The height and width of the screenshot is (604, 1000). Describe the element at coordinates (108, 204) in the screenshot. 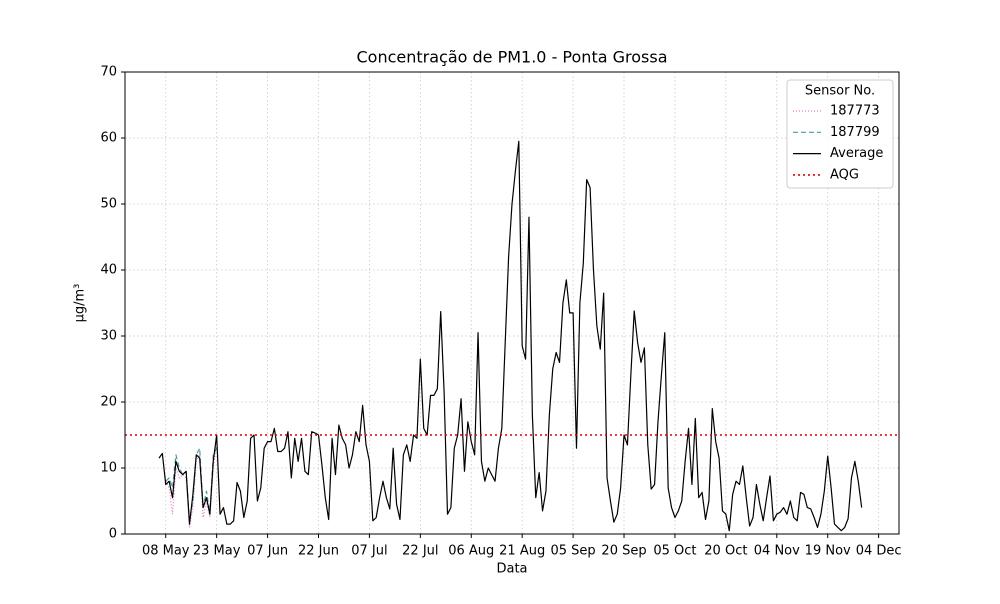

I see `y-tick-label: 50` at that location.